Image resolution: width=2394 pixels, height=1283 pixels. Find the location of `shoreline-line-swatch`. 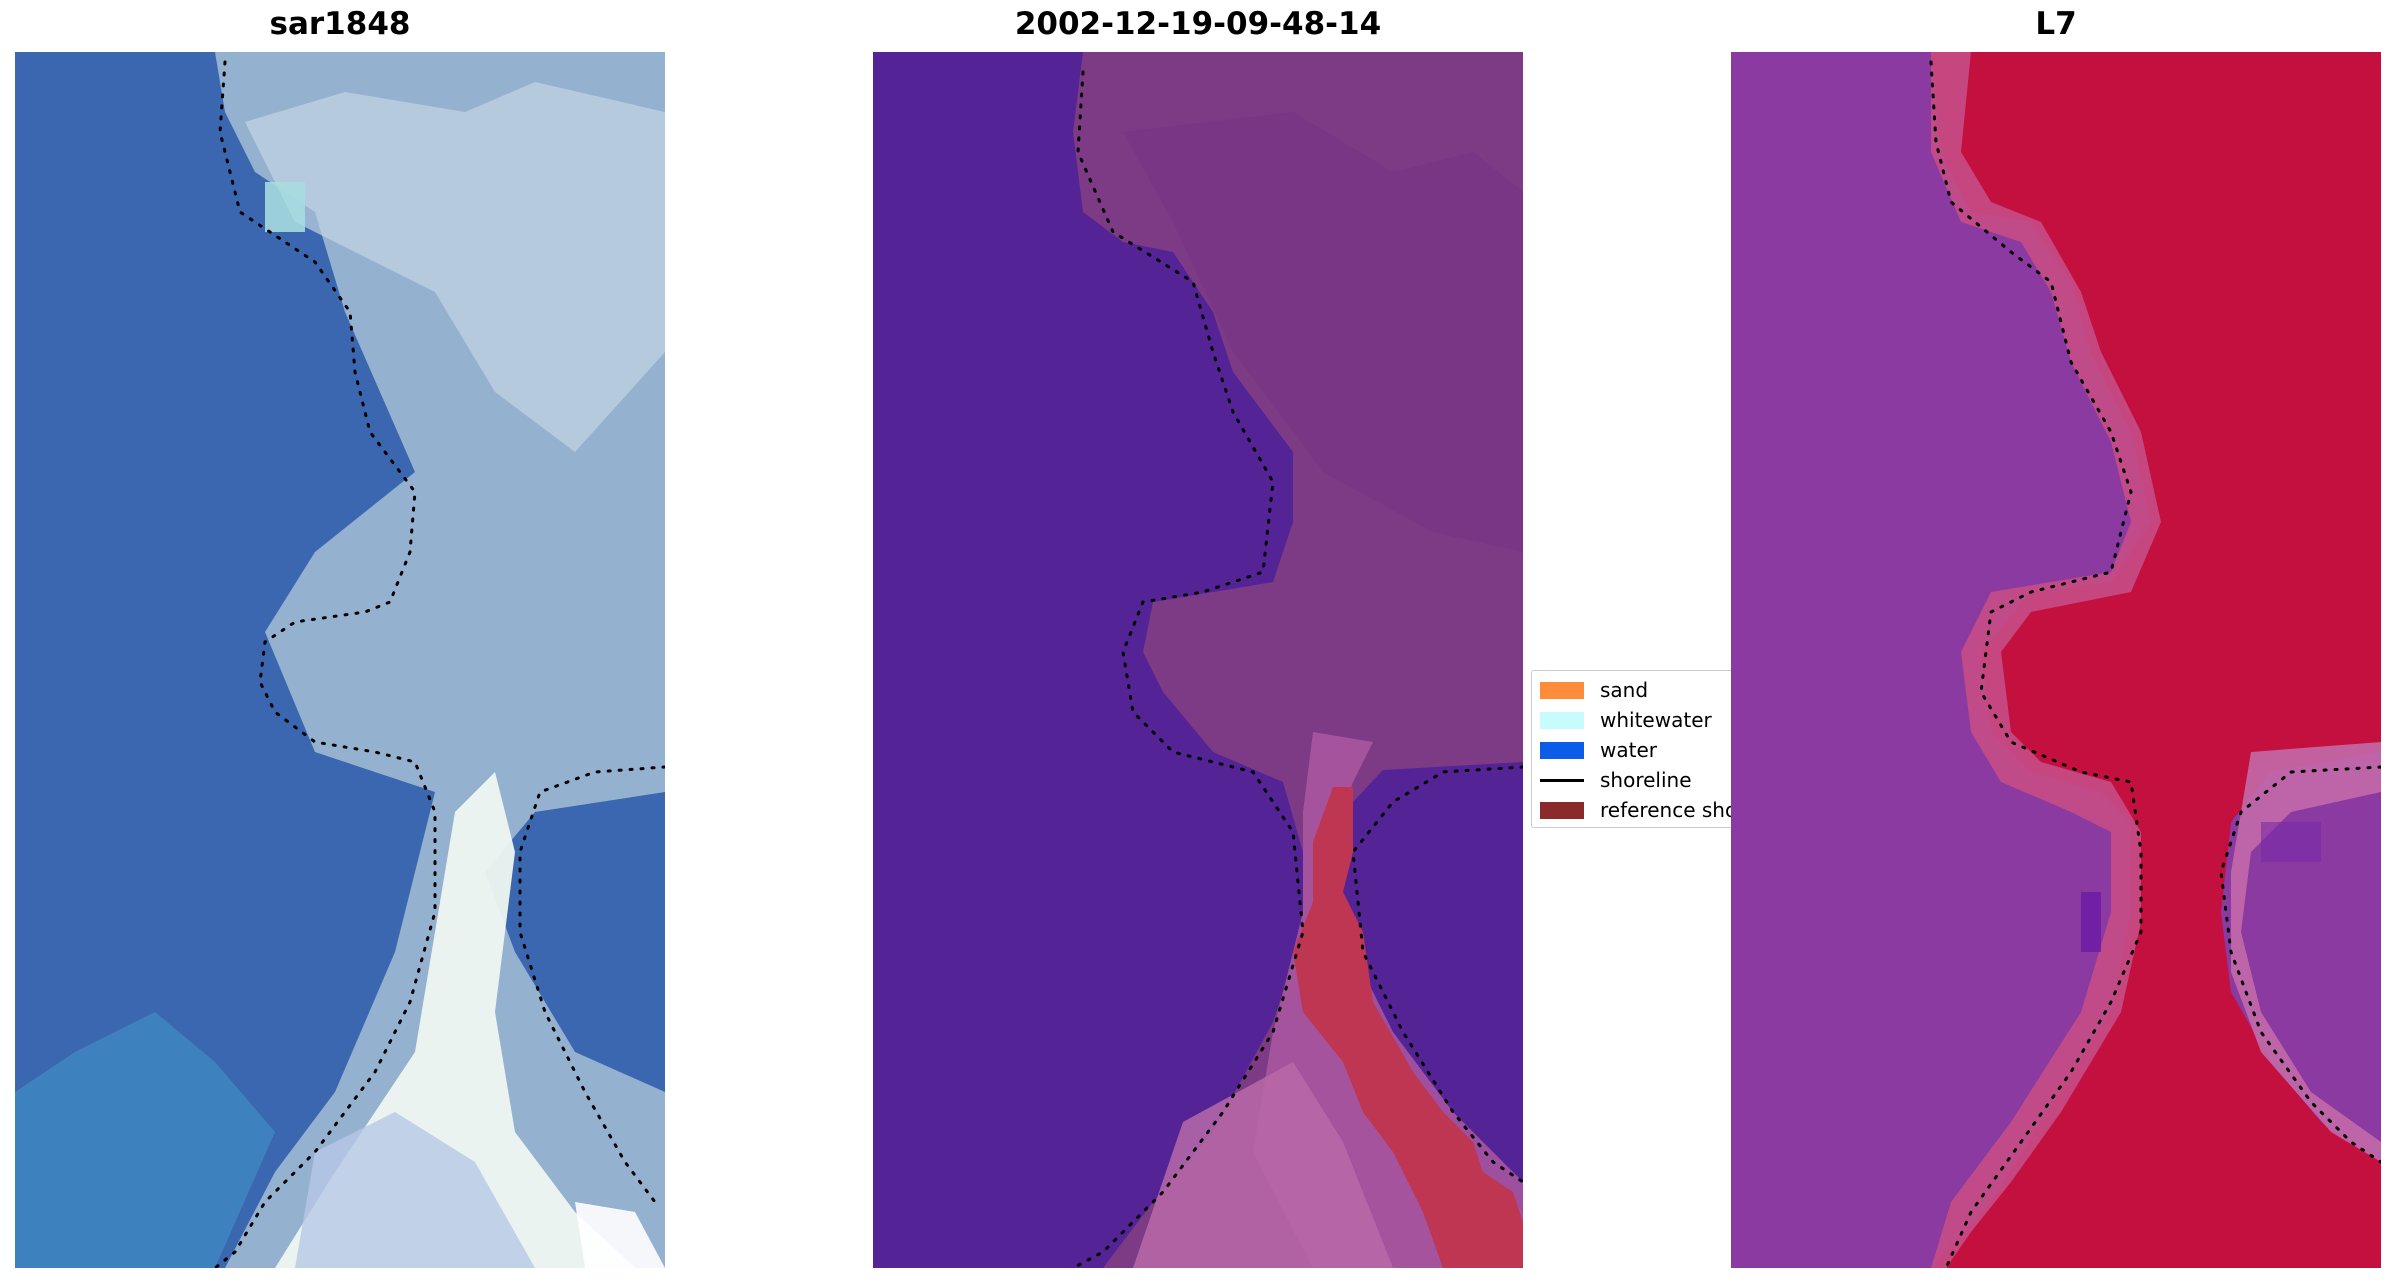

shoreline-line-swatch is located at coordinates (1562, 780).